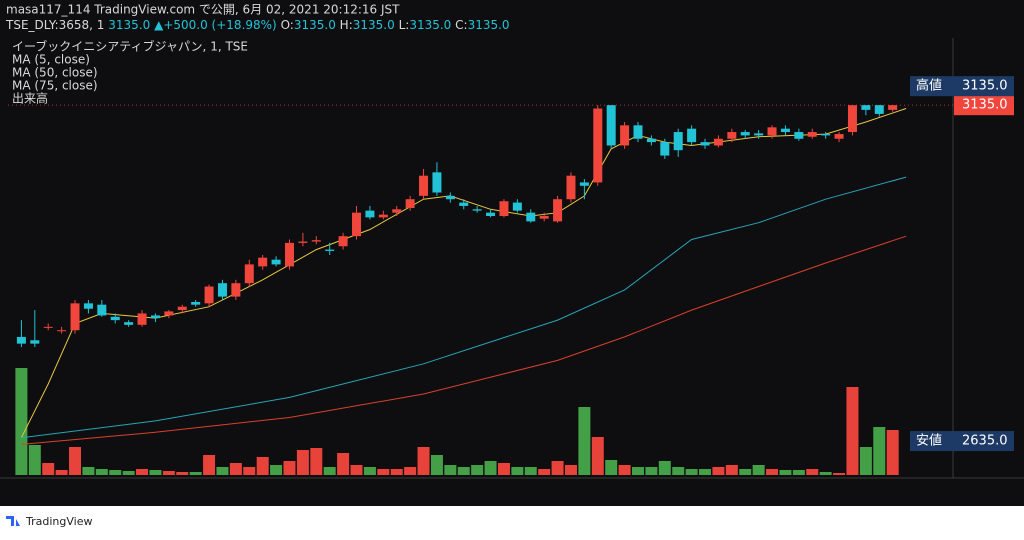 This screenshot has height=540, width=1024. I want to click on last-price-box, so click(984, 105).